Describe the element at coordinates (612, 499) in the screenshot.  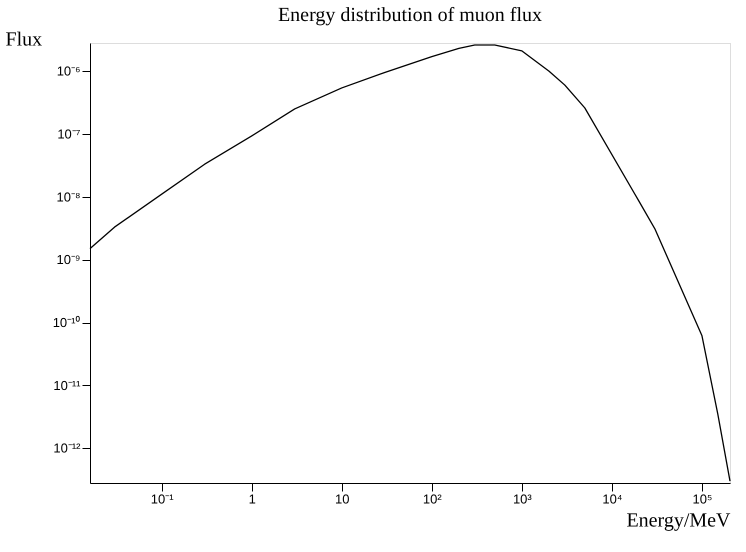
I see `x-tick-label: 10⁴` at that location.